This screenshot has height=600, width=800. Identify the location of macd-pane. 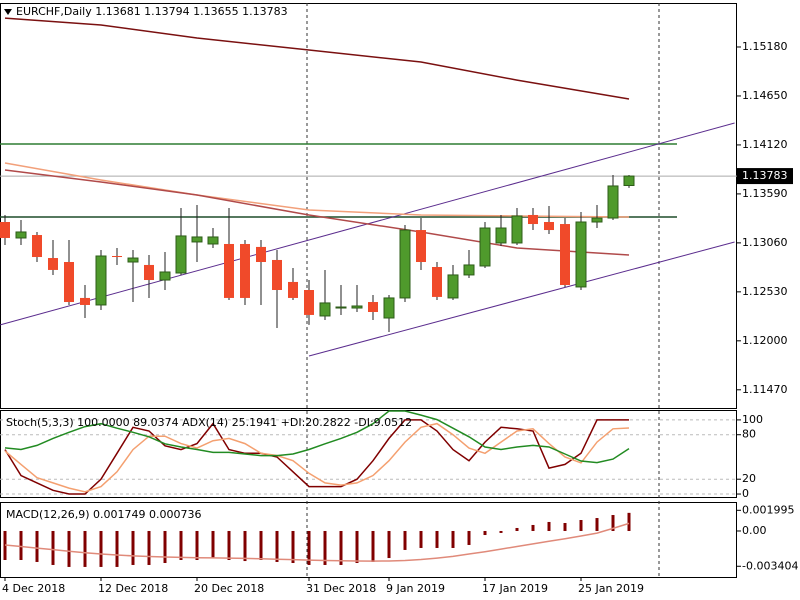
(368, 540).